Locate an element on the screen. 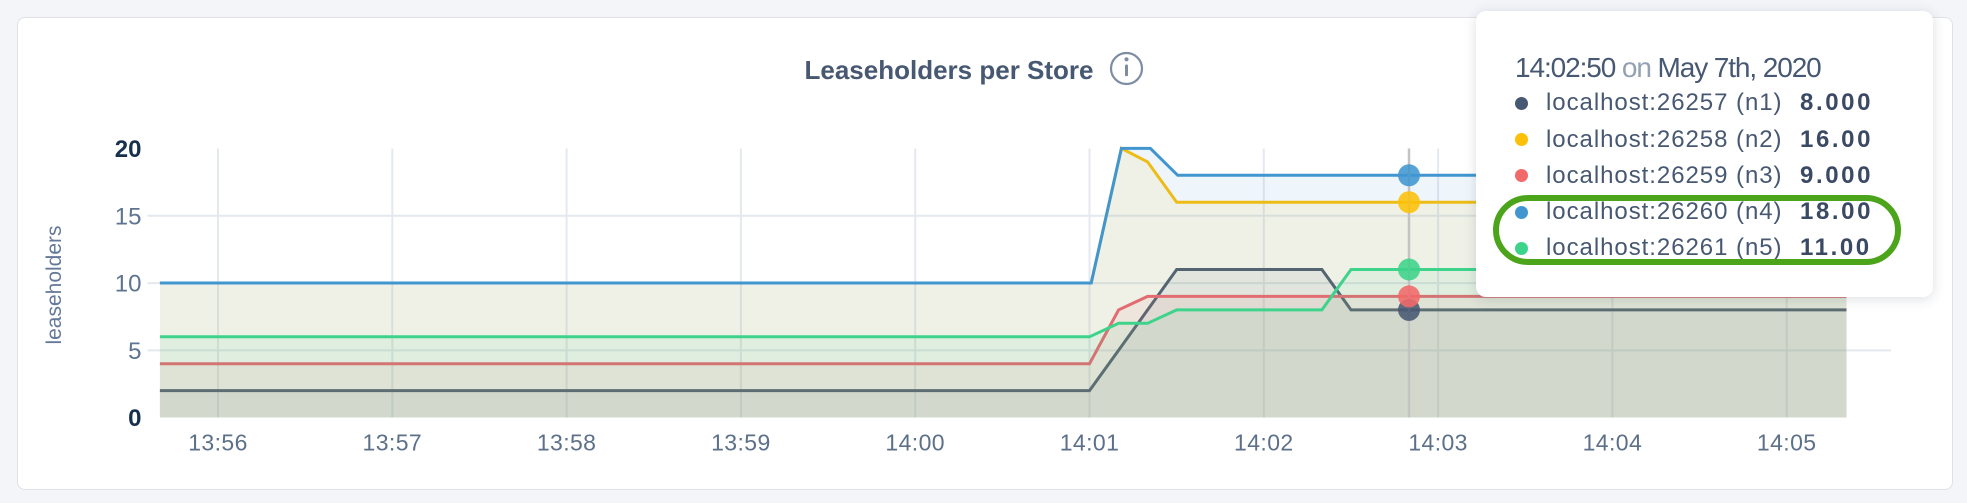  svg-text: 0 is located at coordinates (134, 418).